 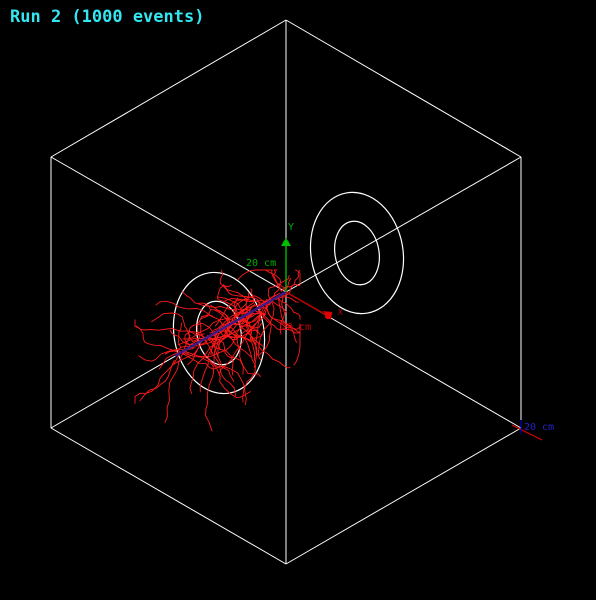 I want to click on beam-hits, so click(x=230, y=324).